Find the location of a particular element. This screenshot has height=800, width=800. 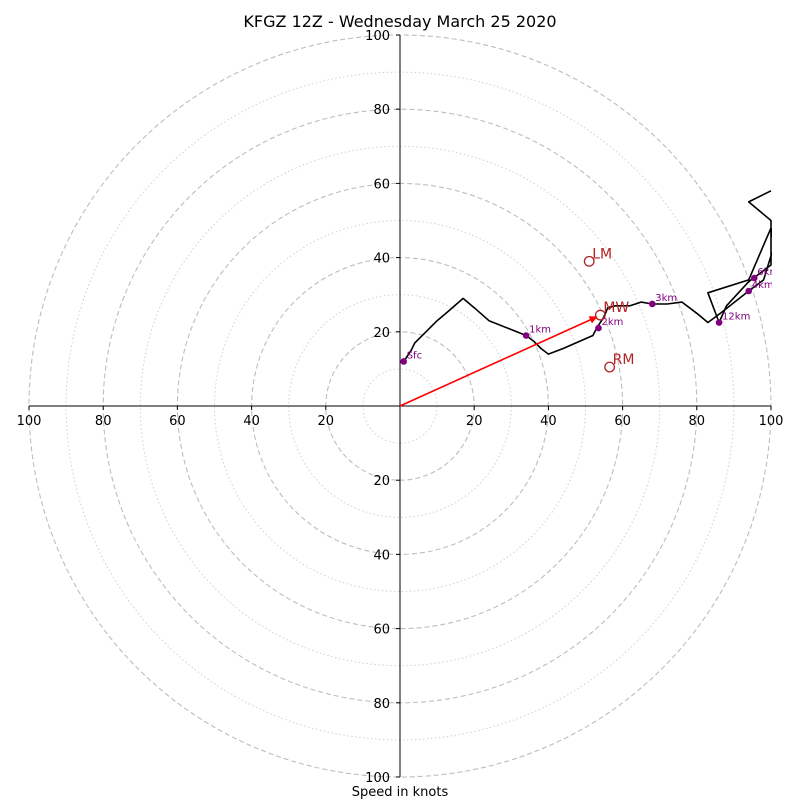

x-axis-label: Speed in knots is located at coordinates (400, 792).